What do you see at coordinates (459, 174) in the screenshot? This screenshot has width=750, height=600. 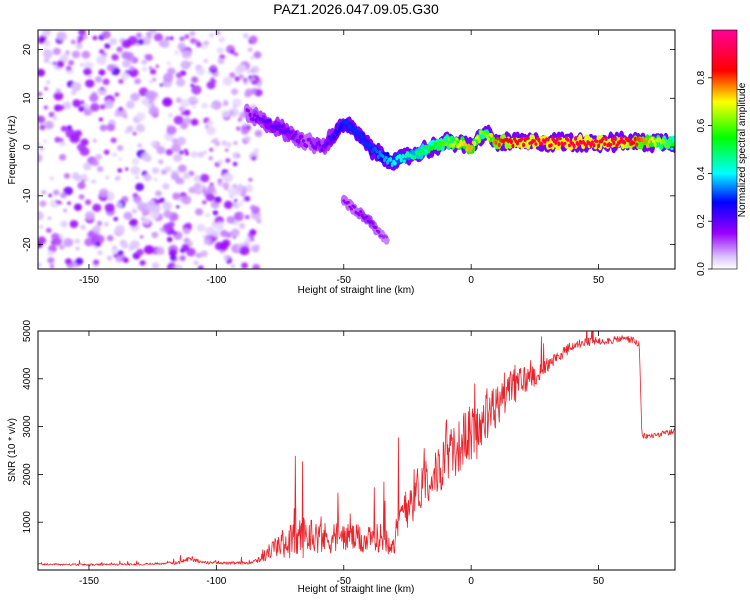 I see `spectrogram-ridge` at bounding box center [459, 174].